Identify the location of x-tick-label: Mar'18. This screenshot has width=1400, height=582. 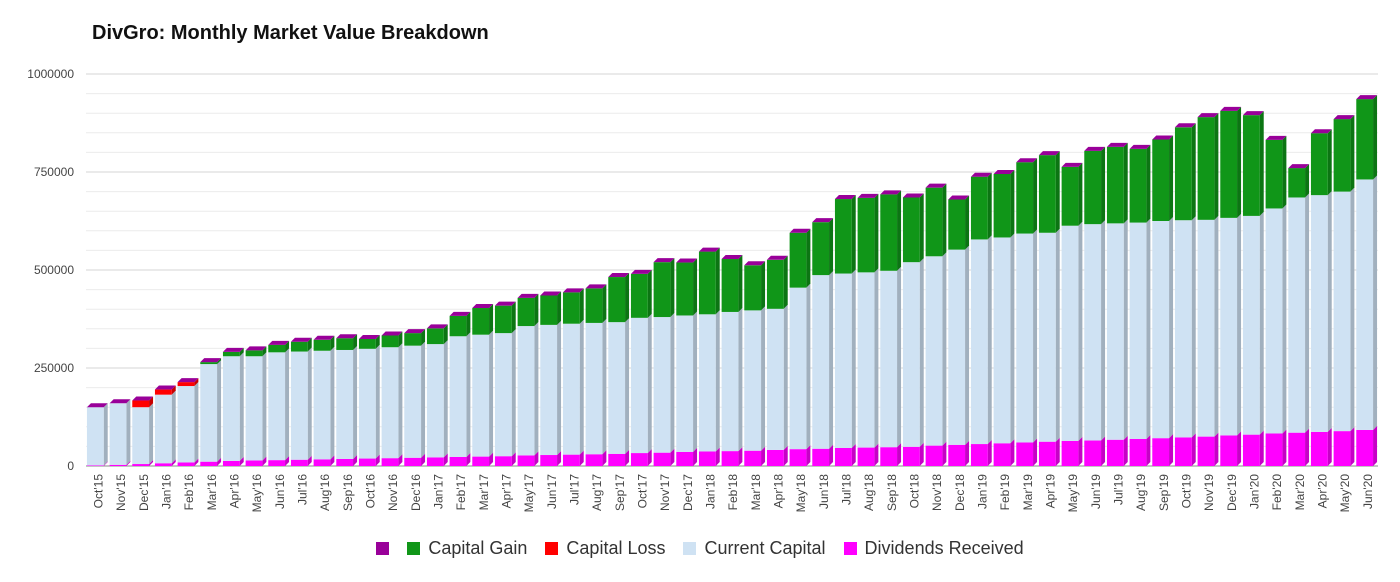
(756, 492).